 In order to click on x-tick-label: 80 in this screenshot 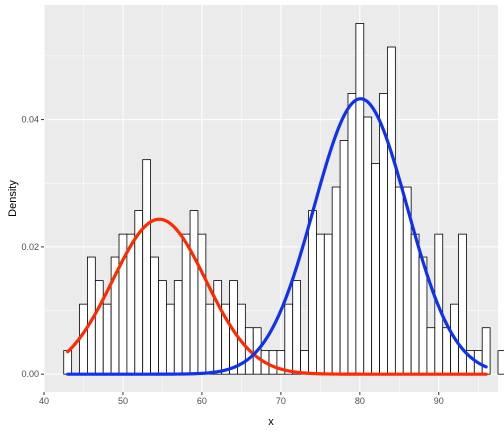, I will do `click(360, 401)`.